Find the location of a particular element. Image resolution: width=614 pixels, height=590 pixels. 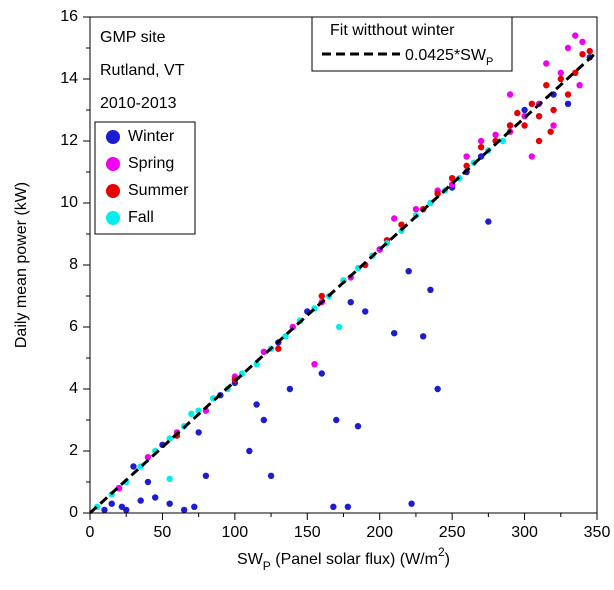

x-tick-label: 300 is located at coordinates (524, 532).